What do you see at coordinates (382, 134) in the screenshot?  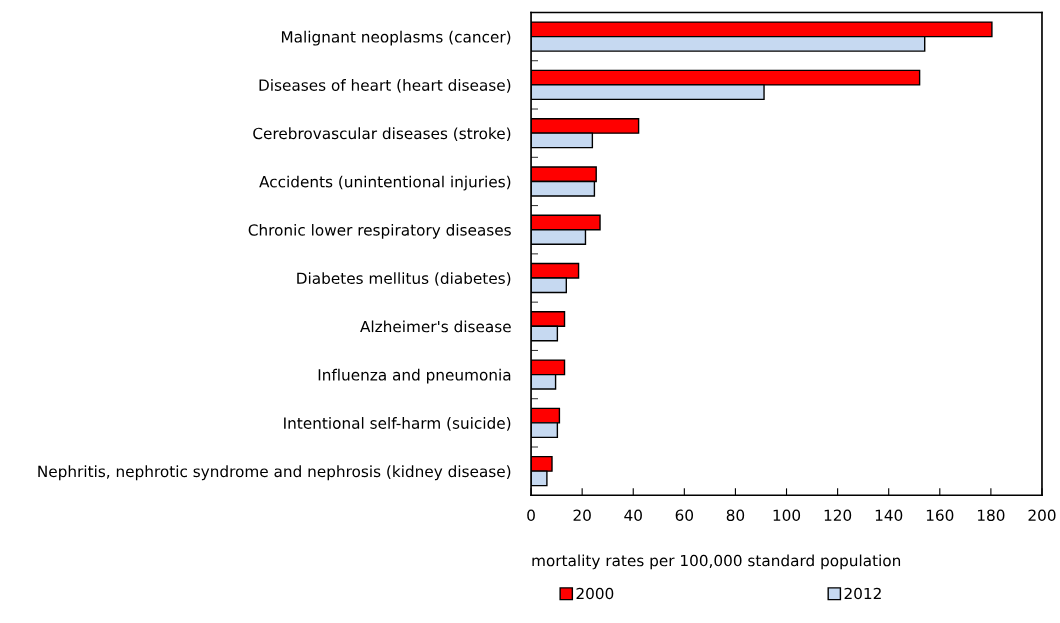 I see `y-tick-label: Cerebrovascular diseases (stroke)` at bounding box center [382, 134].